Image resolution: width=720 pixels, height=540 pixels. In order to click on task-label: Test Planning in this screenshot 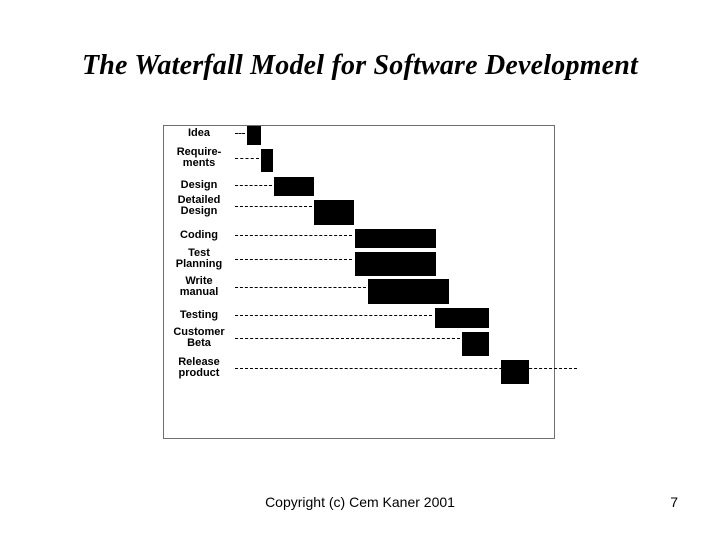, I will do `click(199, 258)`.